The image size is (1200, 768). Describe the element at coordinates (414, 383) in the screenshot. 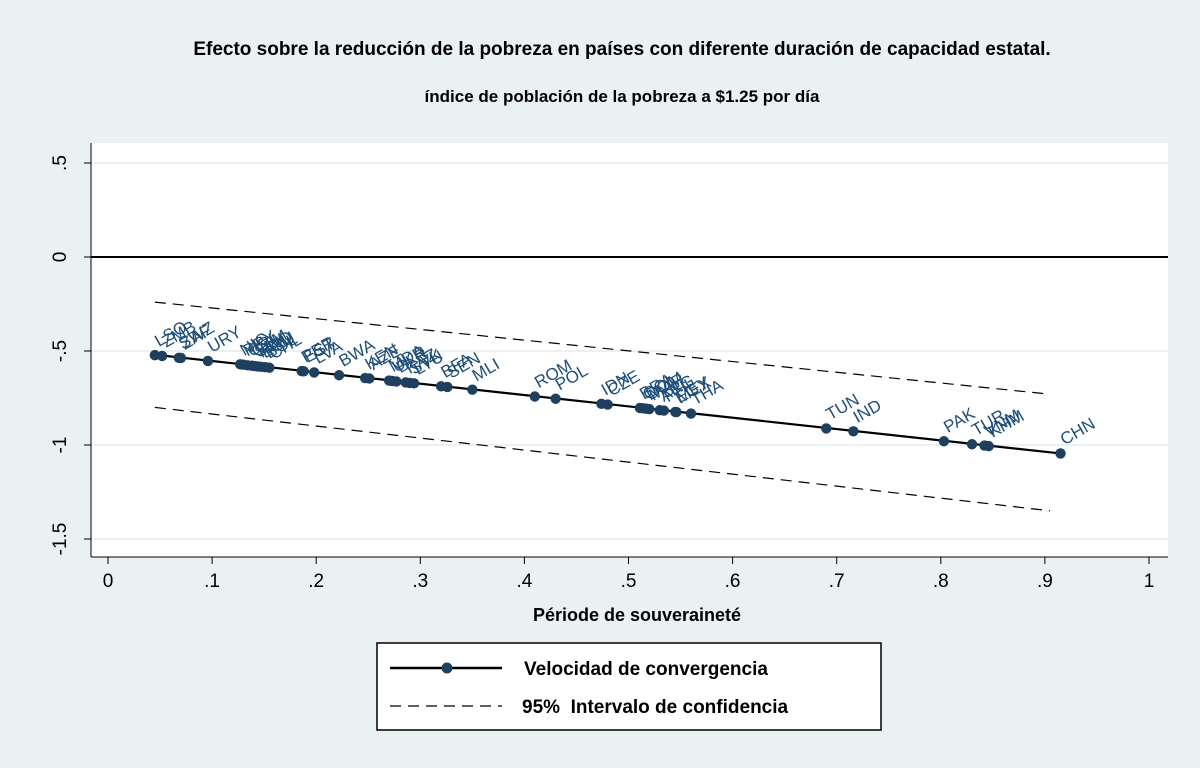

I see `data-point-ltu` at that location.